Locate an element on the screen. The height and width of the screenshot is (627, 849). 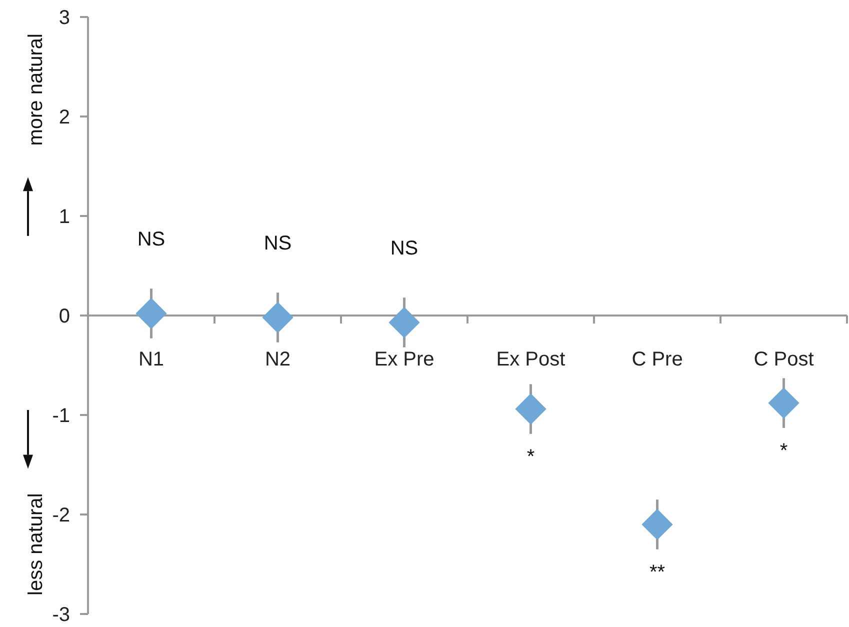
y-tick-label: 0 is located at coordinates (64, 317).